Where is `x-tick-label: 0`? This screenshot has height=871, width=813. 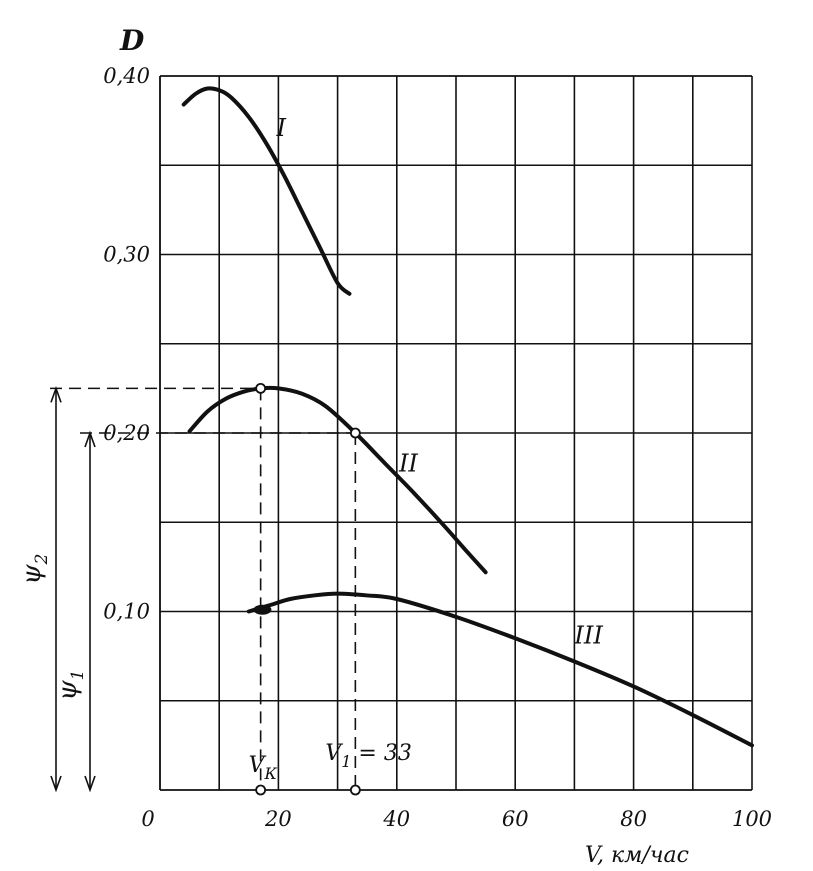 x-tick-label: 0 is located at coordinates (147, 819).